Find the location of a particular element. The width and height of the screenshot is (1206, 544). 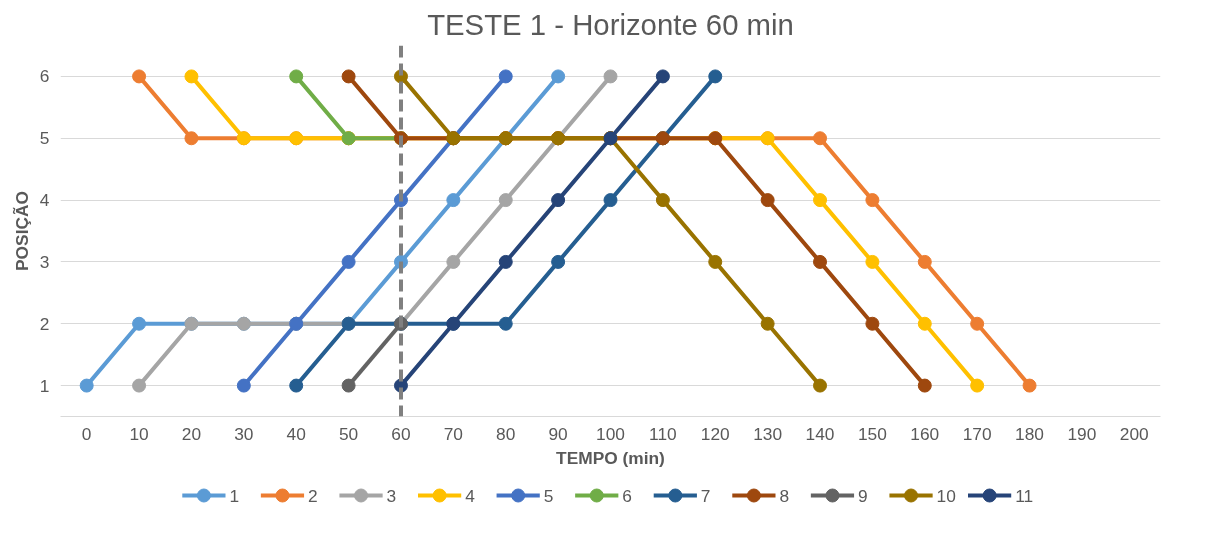

x-tick-label: 10 is located at coordinates (139, 433).